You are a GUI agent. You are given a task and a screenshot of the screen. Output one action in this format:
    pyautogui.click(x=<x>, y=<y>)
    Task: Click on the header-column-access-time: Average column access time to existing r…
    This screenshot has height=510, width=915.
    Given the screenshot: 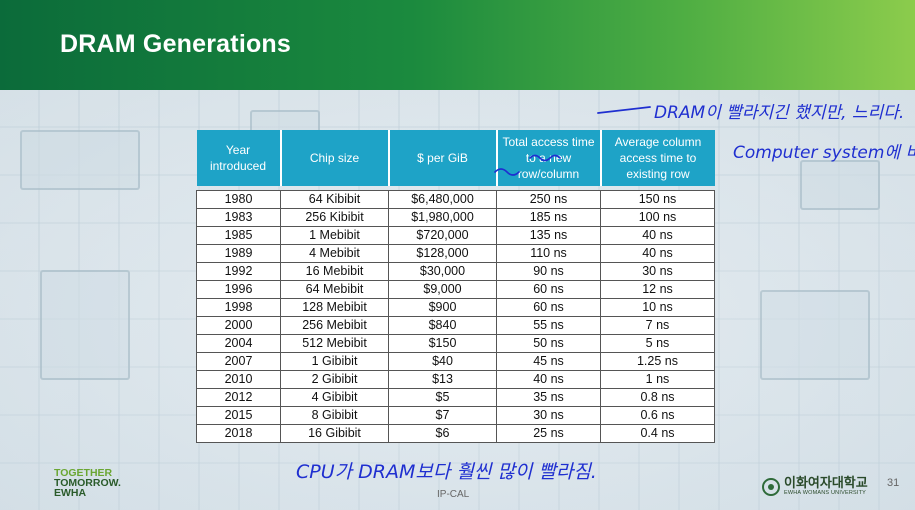 What is the action you would take?
    pyautogui.click(x=657, y=158)
    